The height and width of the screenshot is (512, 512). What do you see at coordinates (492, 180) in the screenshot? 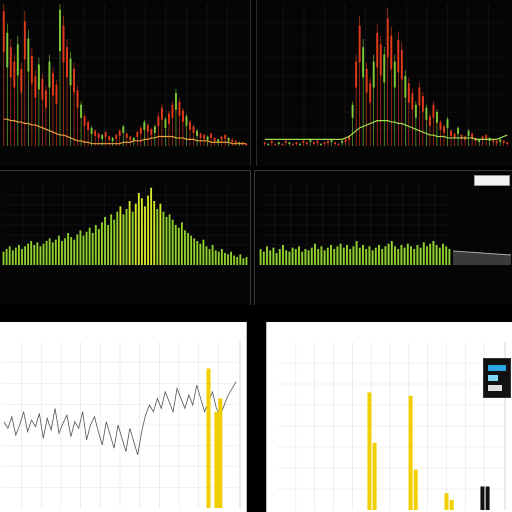
I see `middle-right-range-selector` at bounding box center [492, 180].